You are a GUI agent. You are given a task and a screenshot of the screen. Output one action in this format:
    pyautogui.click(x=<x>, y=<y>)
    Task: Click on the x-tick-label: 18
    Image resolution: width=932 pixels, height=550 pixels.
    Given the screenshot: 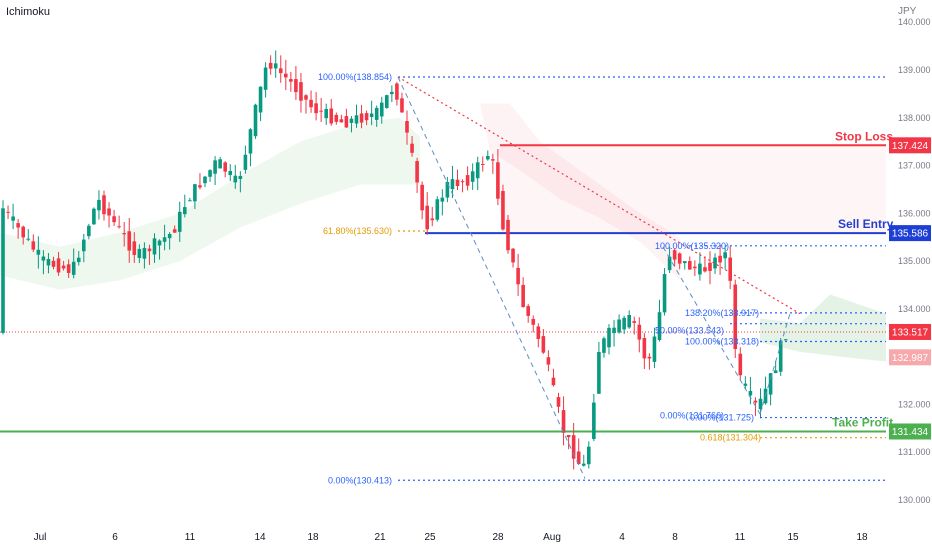 What is the action you would take?
    pyautogui.click(x=313, y=537)
    